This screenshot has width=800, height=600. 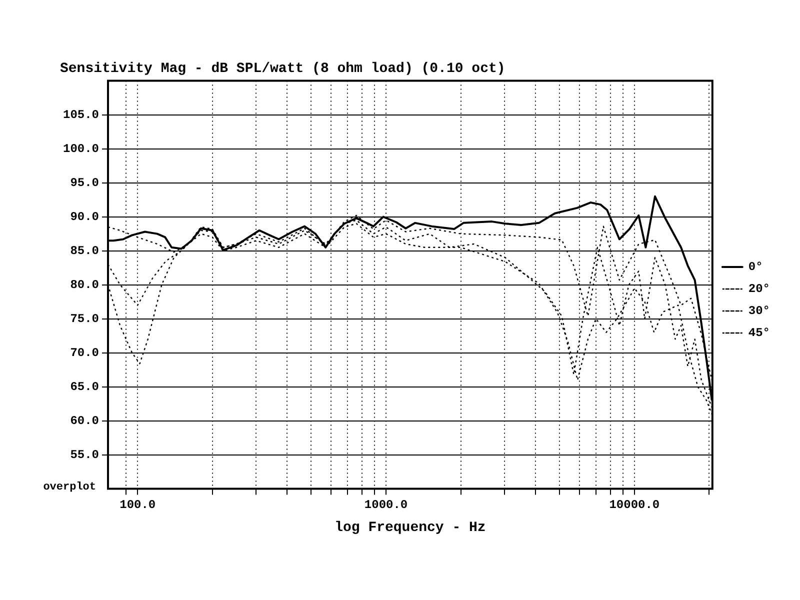 I want to click on x-tick-label: 100.0, so click(x=138, y=505).